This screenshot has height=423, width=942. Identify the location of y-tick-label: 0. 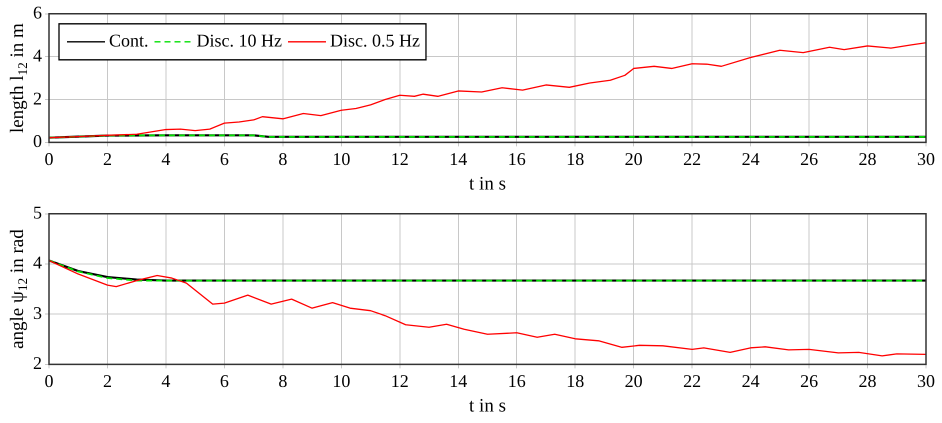
(37, 141).